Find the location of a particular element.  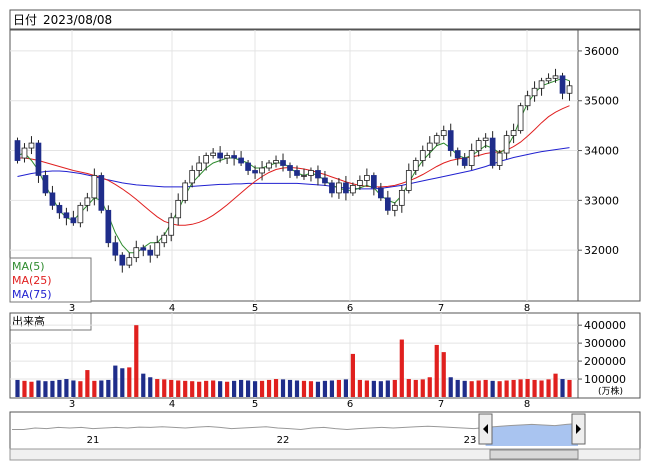

price-x-tick-label: 6 is located at coordinates (350, 308).